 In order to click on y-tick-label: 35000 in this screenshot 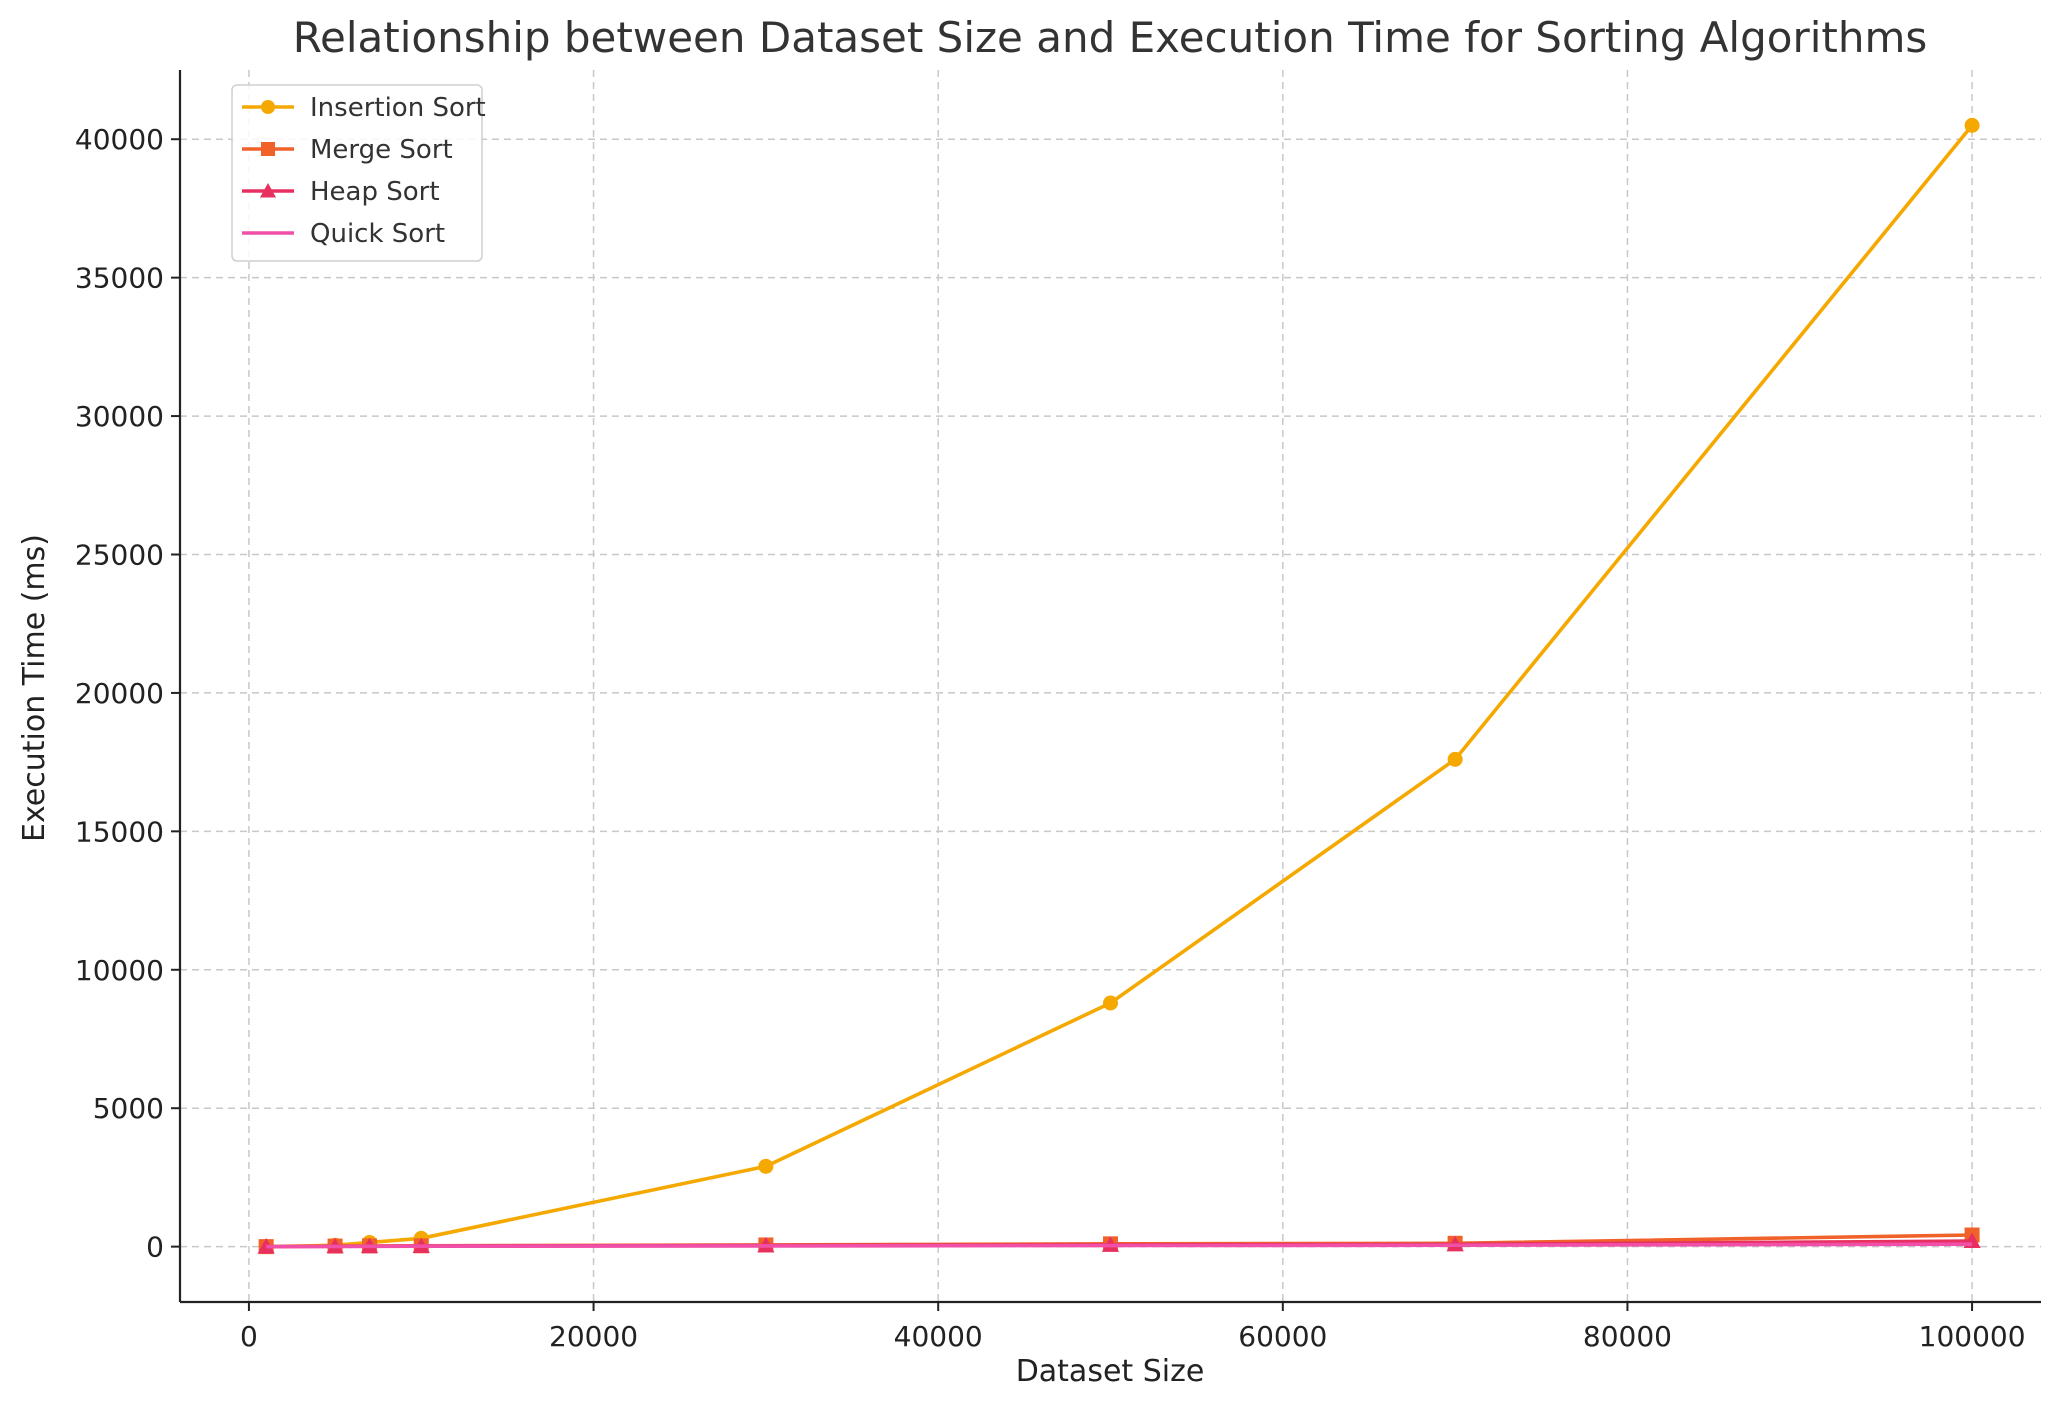, I will do `click(119, 278)`.